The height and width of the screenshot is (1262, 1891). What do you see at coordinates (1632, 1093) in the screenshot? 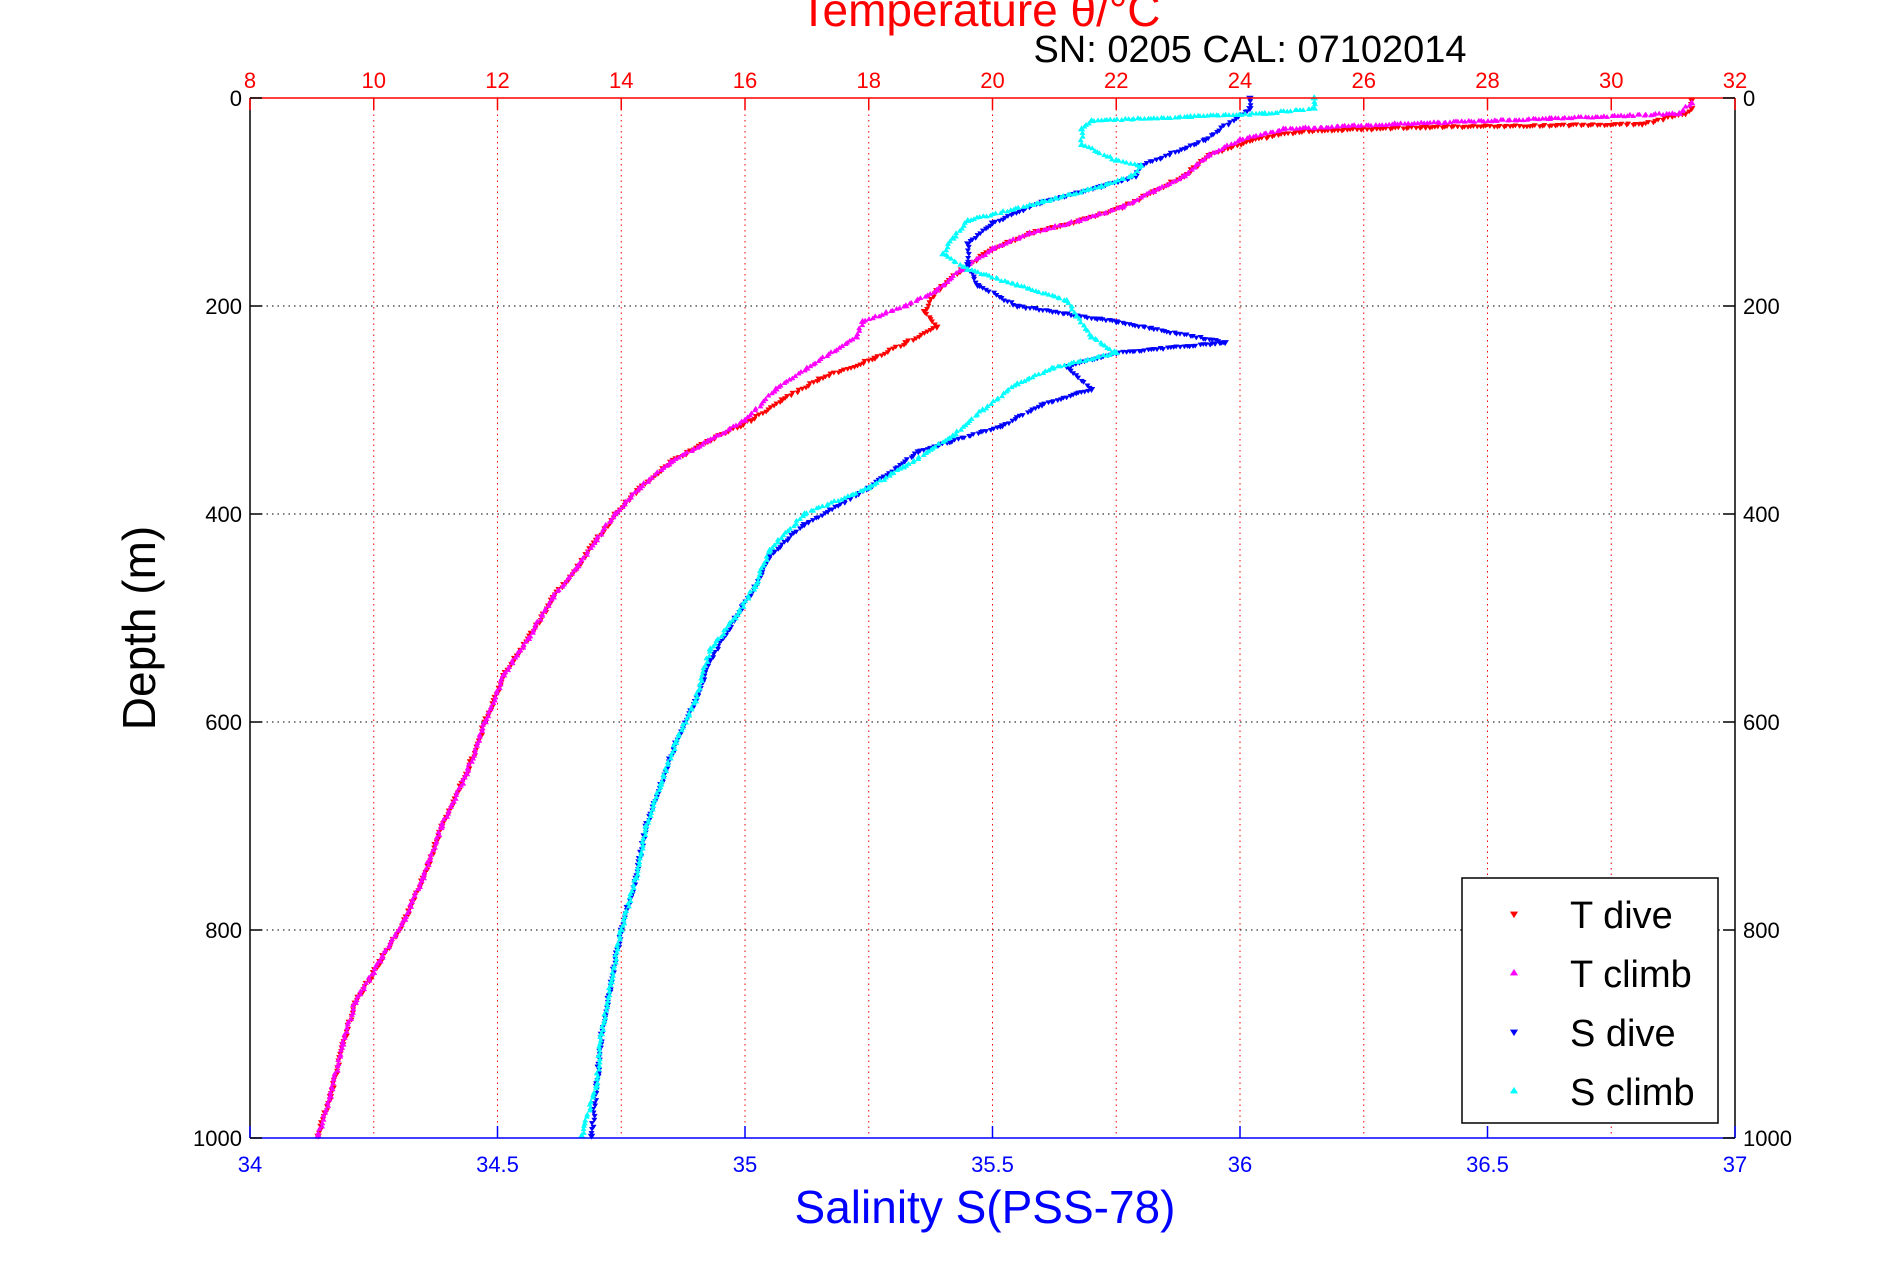
I see `legend-label: S climb` at bounding box center [1632, 1093].